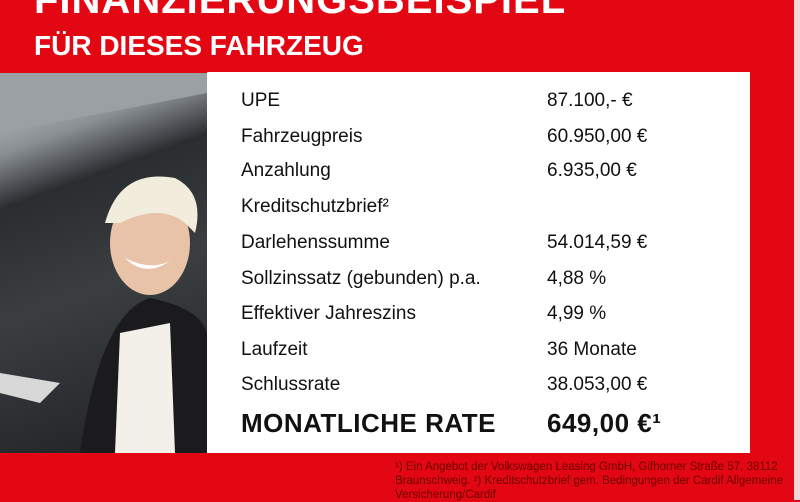 The width and height of the screenshot is (800, 502). I want to click on subheadline: FÜR DIESES FAHRZEUG, so click(199, 45).